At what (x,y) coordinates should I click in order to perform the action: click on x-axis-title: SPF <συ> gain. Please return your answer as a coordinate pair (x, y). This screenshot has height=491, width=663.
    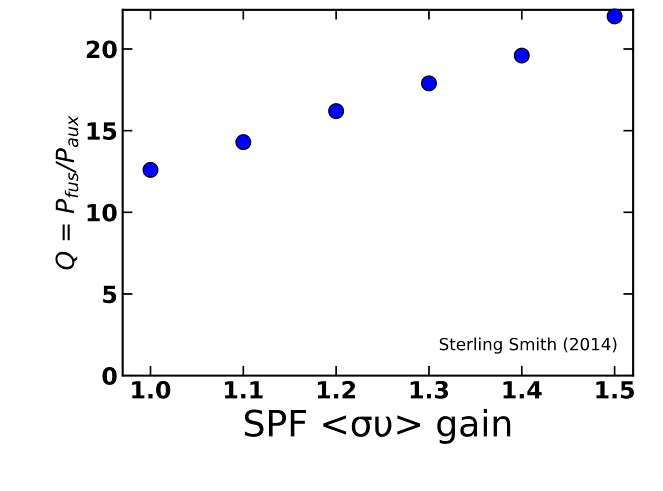
    Looking at the image, I should click on (377, 426).